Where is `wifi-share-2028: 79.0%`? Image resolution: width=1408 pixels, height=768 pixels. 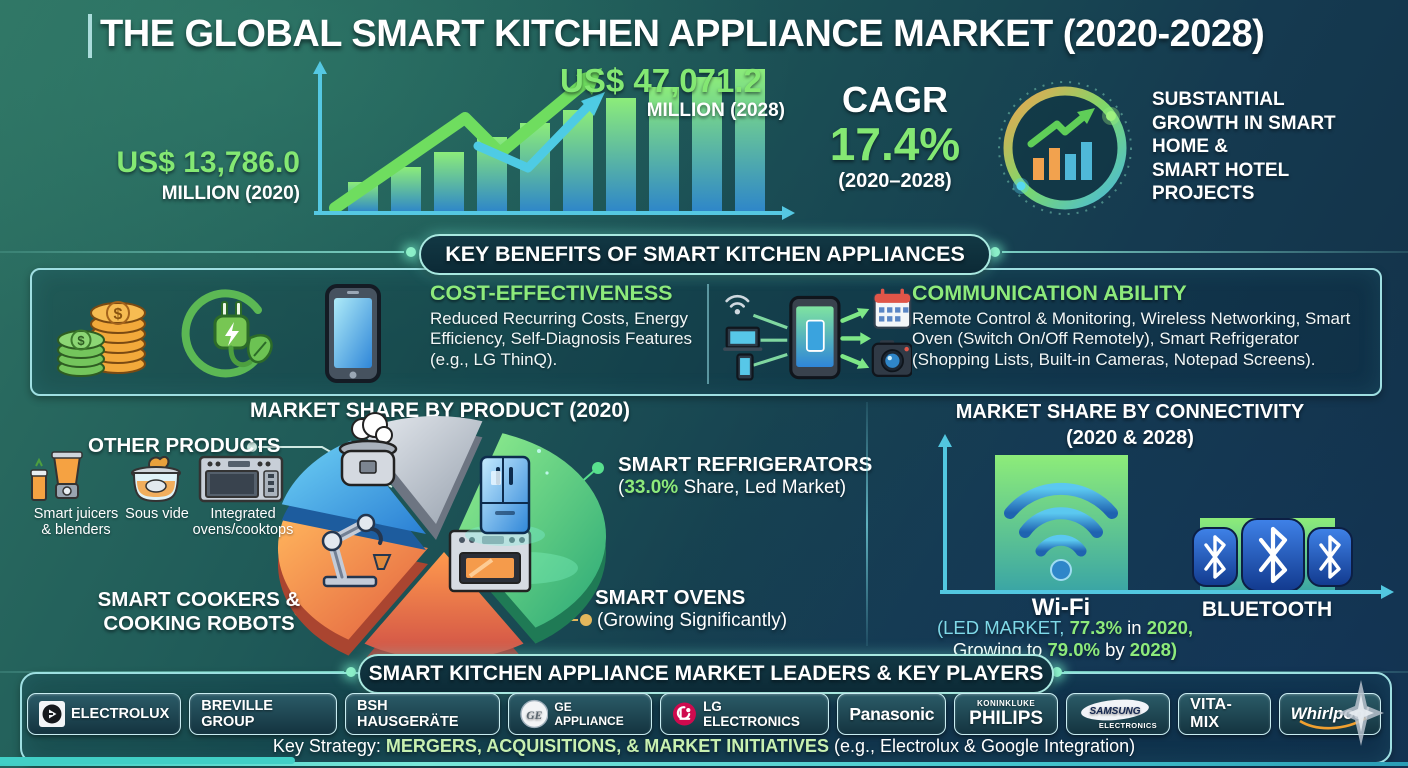 wifi-share-2028: 79.0% is located at coordinates (1073, 649).